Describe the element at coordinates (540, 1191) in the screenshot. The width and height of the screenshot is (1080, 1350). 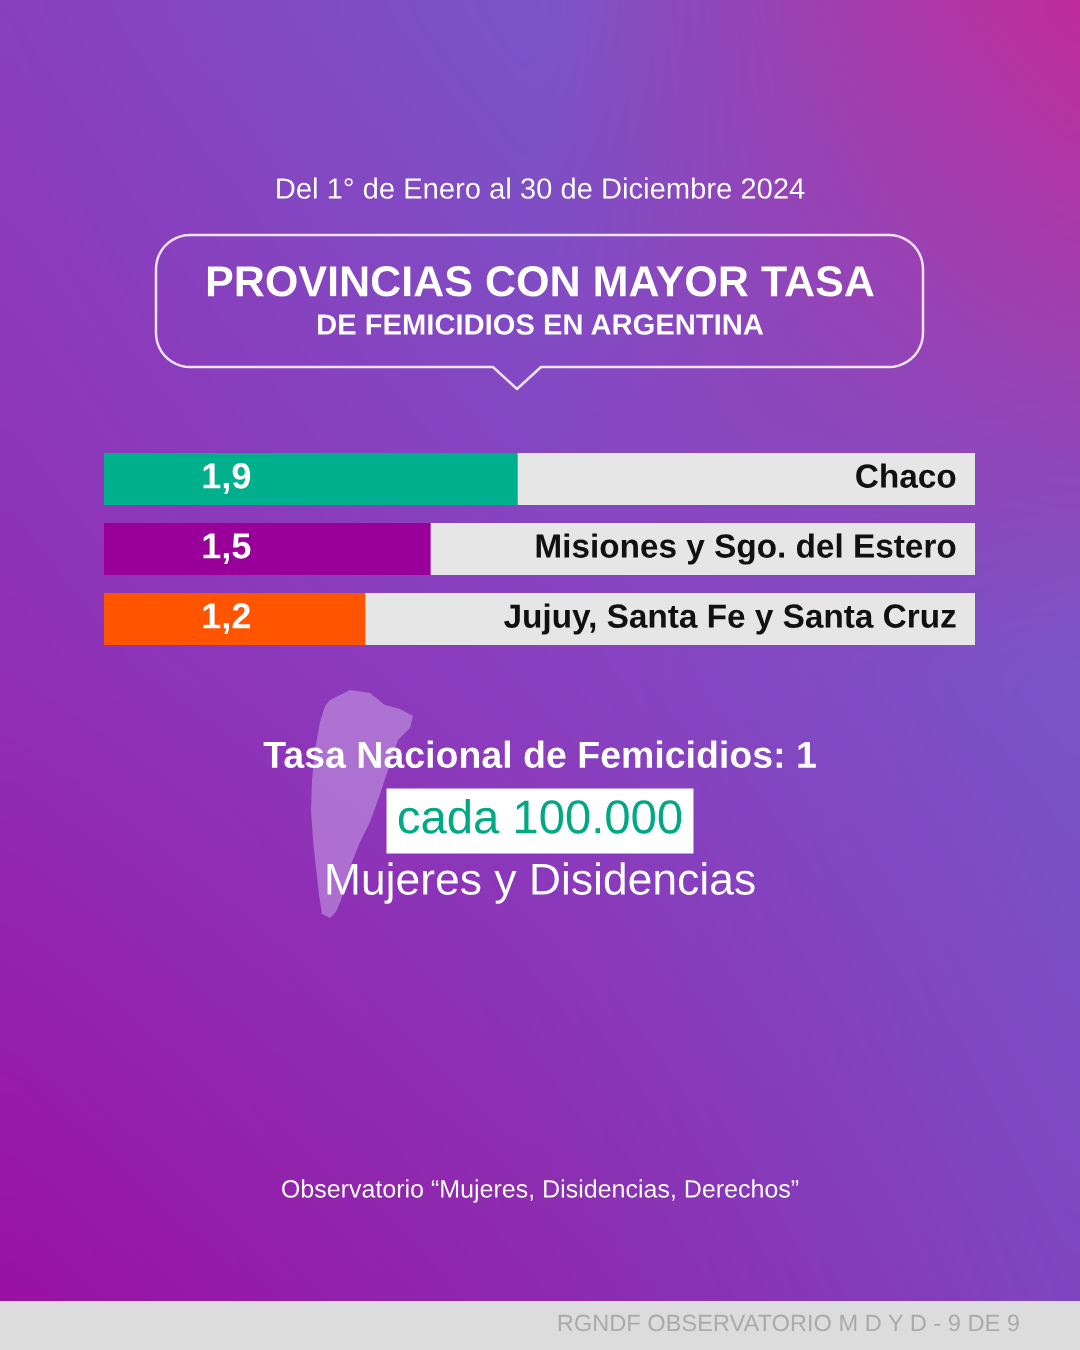
I see `text: Observatorio “Mujeres, Disidencias, Derechos”` at that location.